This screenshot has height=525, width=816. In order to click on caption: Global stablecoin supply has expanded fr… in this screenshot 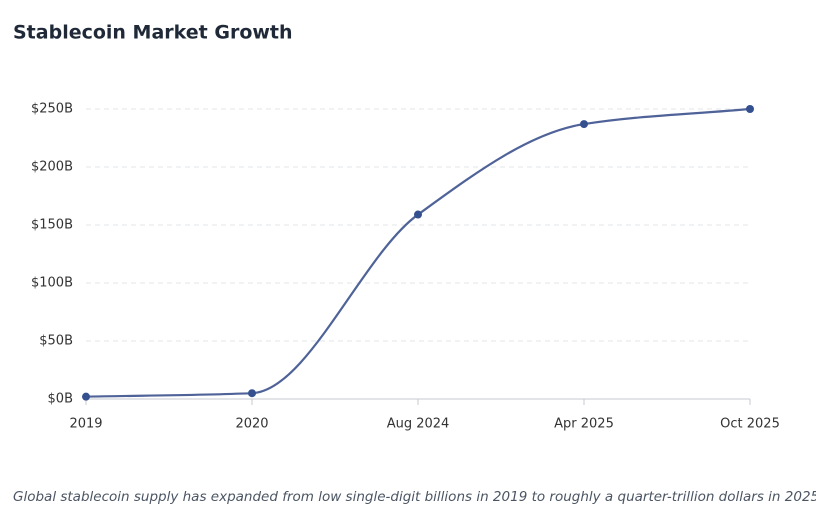, I will do `click(414, 497)`.